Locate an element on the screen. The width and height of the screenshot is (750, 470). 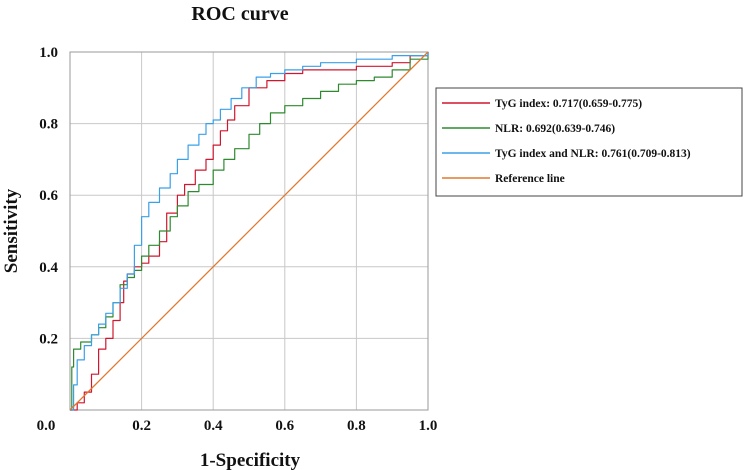
x-tick-labels: 0.2 0.4 0.6 0.8 1.0 is located at coordinates (284, 426).